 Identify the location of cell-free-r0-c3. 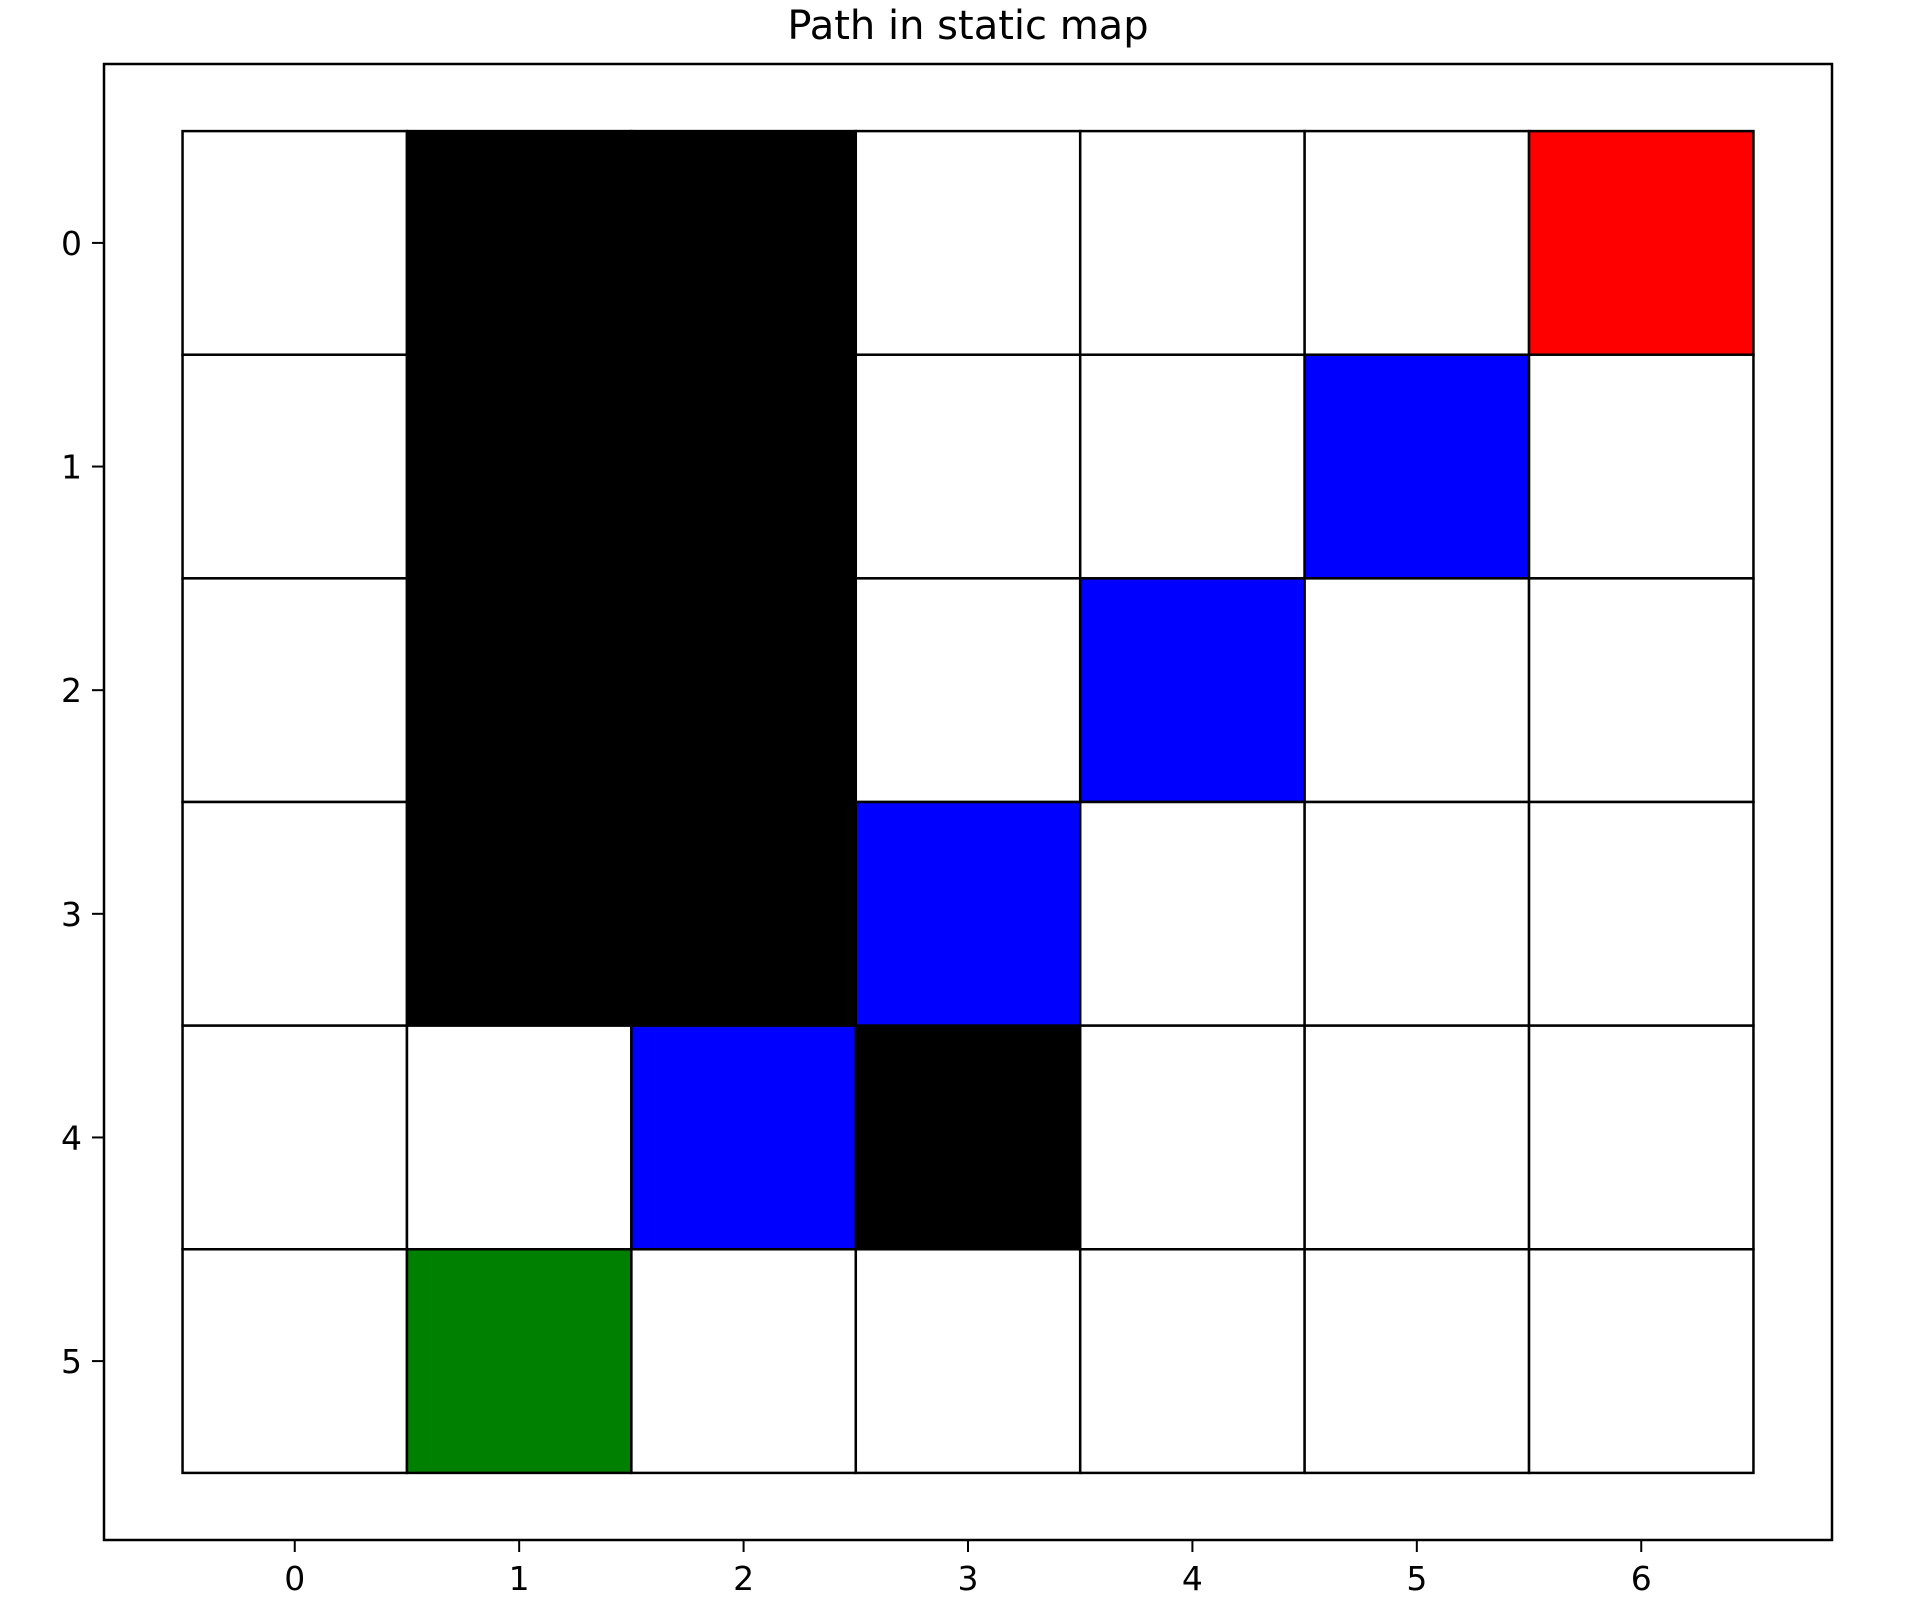
(968, 242).